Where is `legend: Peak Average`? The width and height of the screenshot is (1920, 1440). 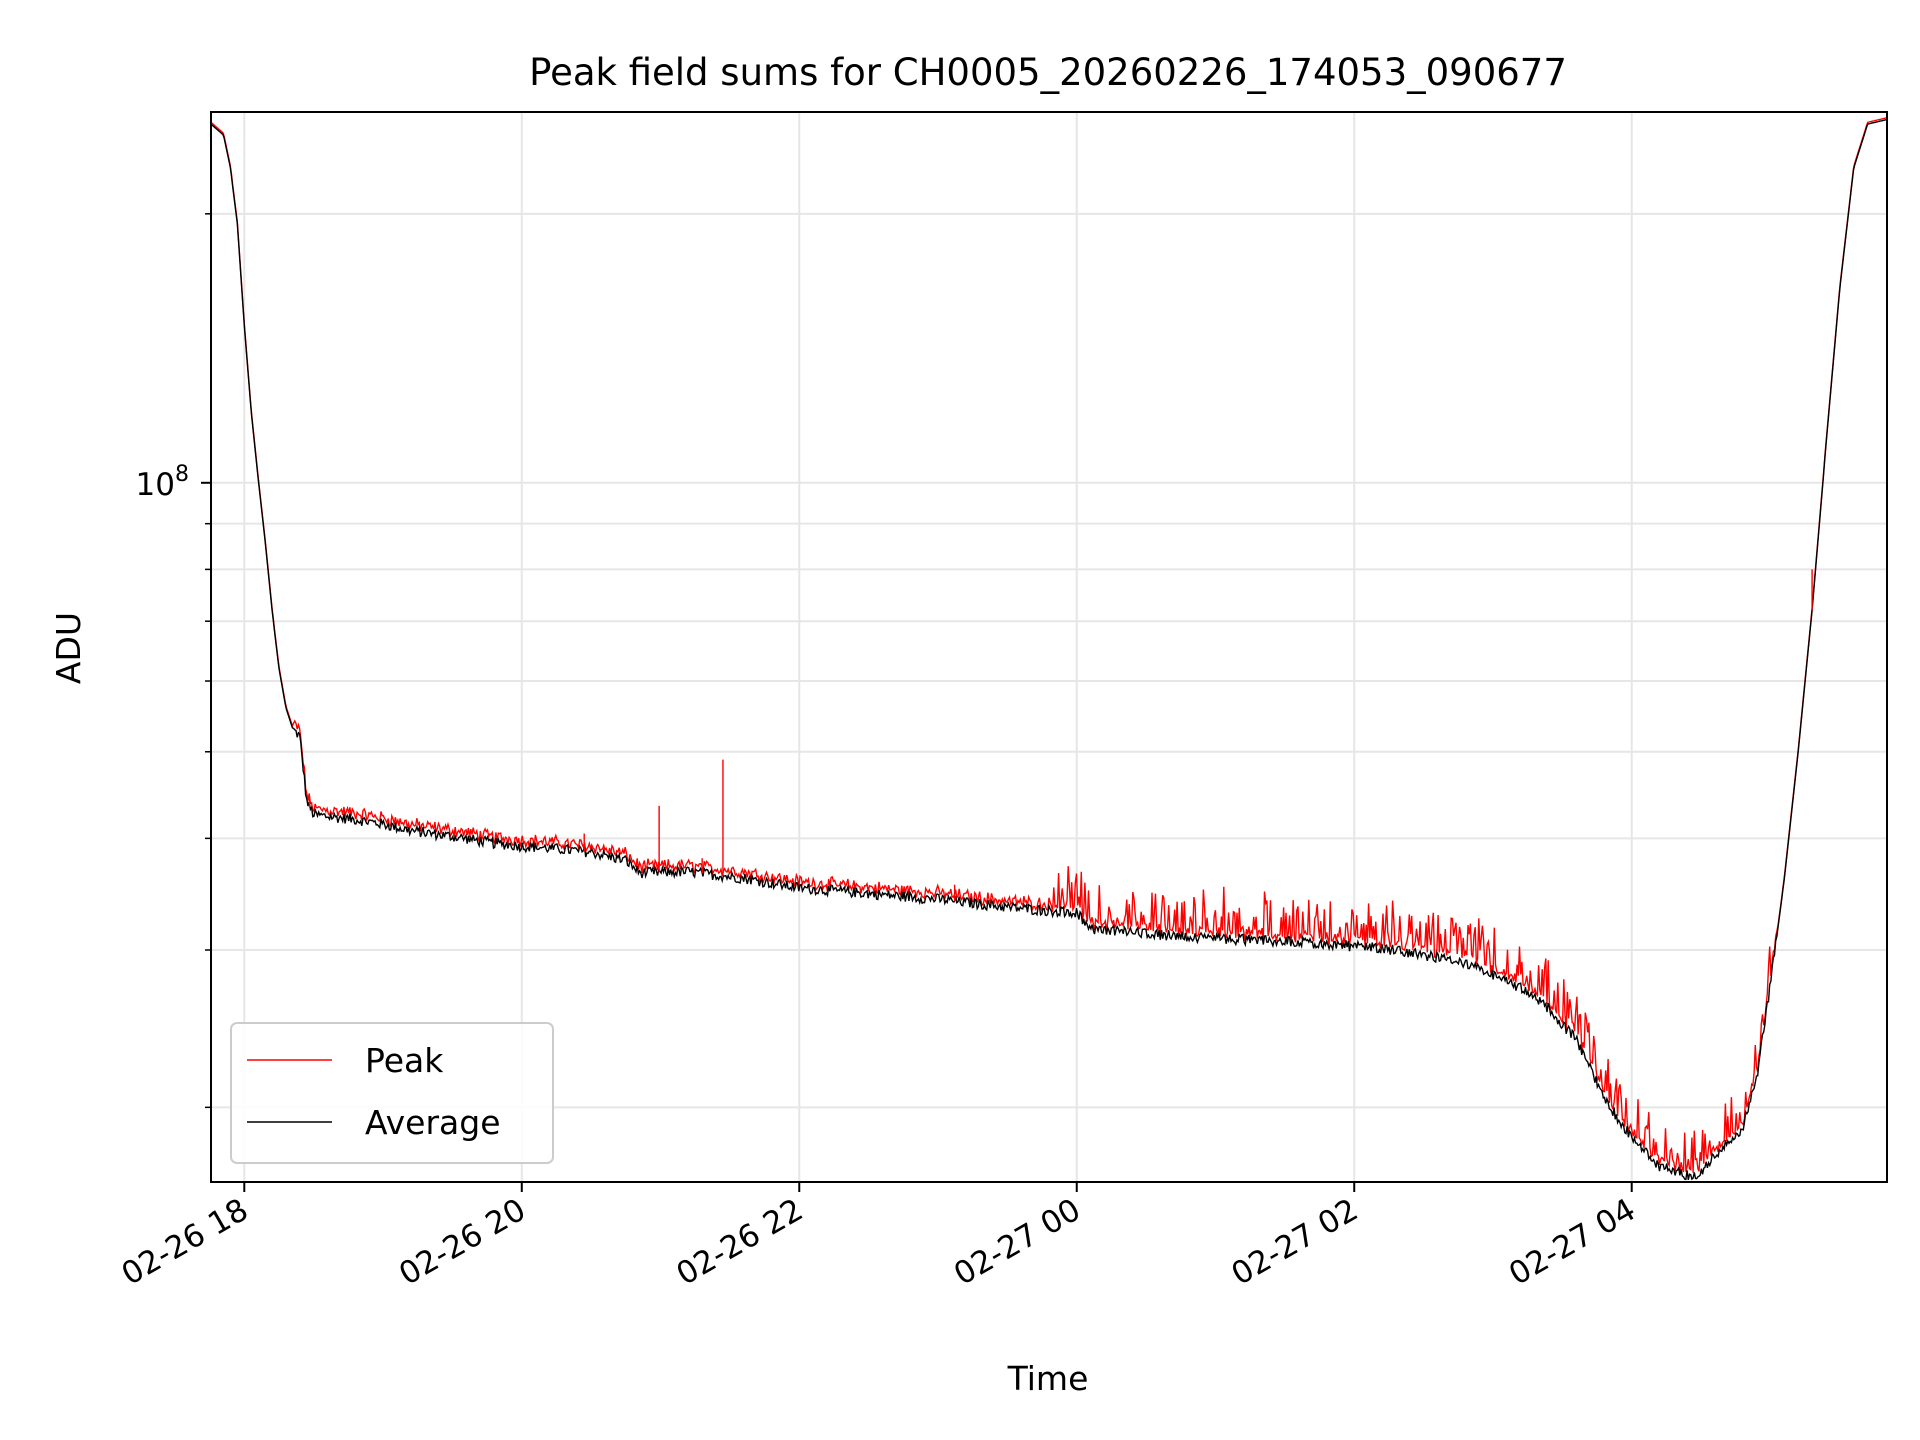 legend: Peak Average is located at coordinates (392, 1093).